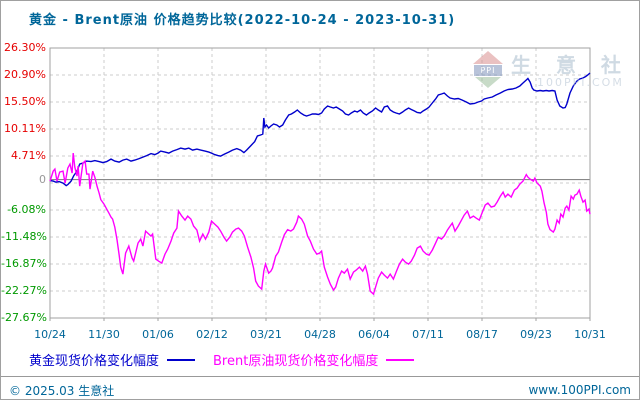 This screenshot has height=400, width=640. What do you see at coordinates (590, 334) in the screenshot?
I see `x-axis-label: 10/31` at bounding box center [590, 334].